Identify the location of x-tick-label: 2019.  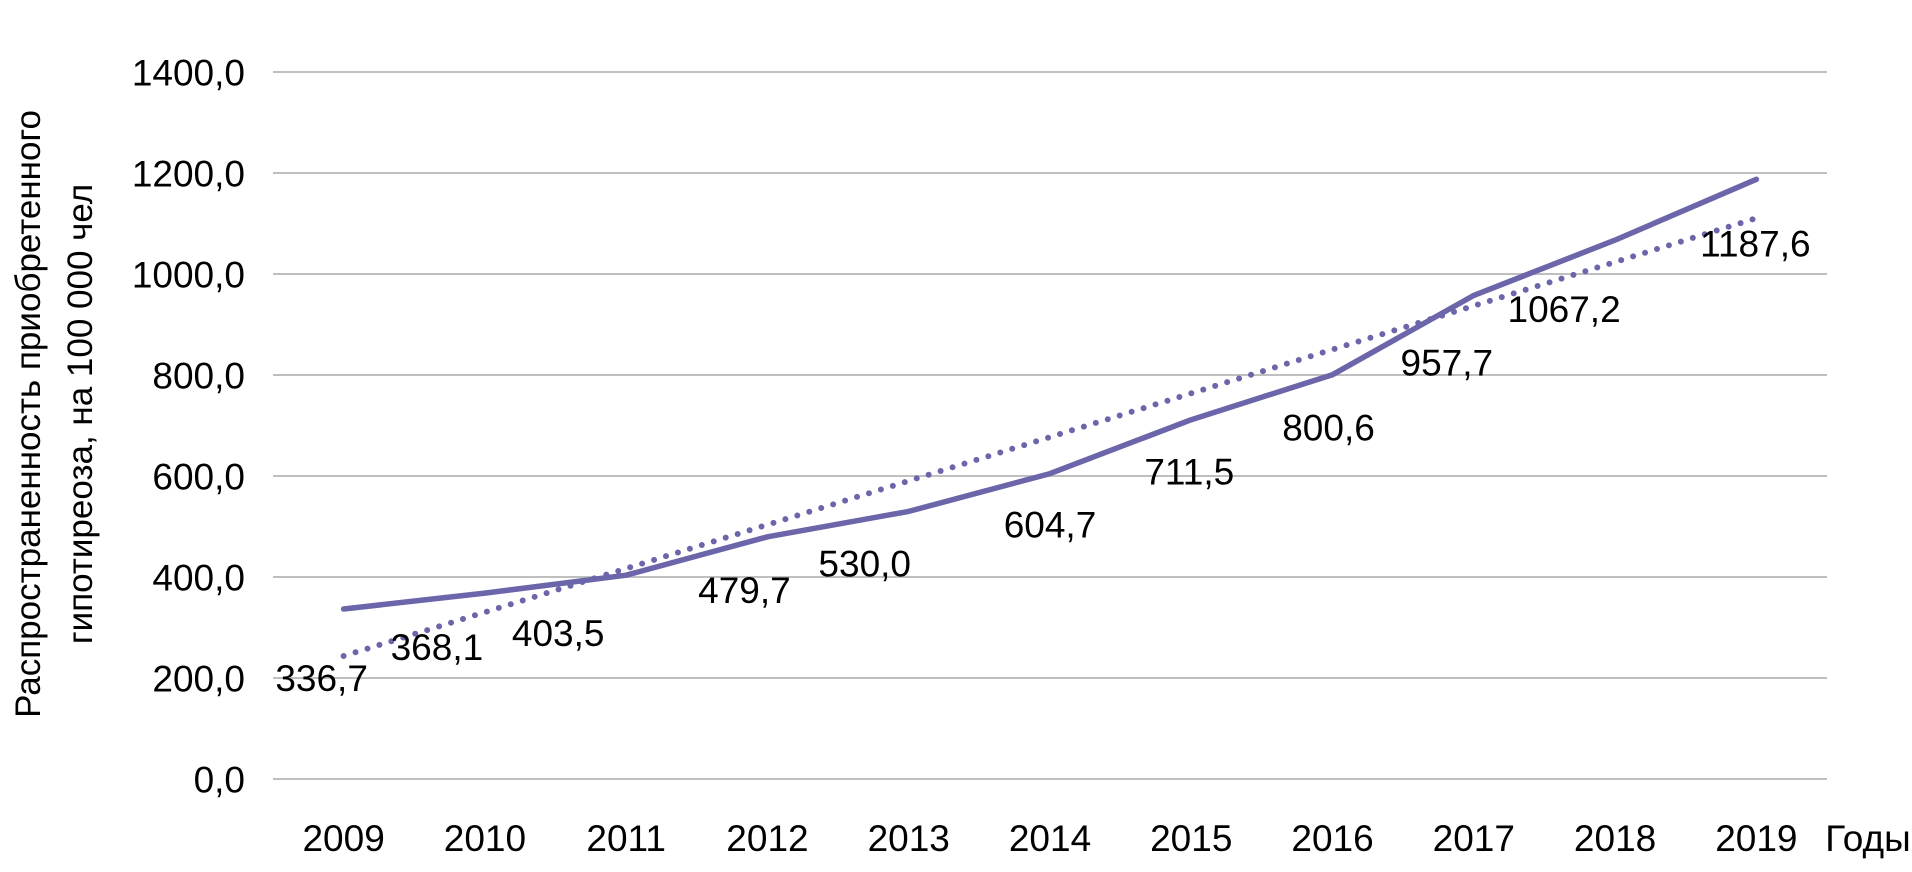
(1756, 838).